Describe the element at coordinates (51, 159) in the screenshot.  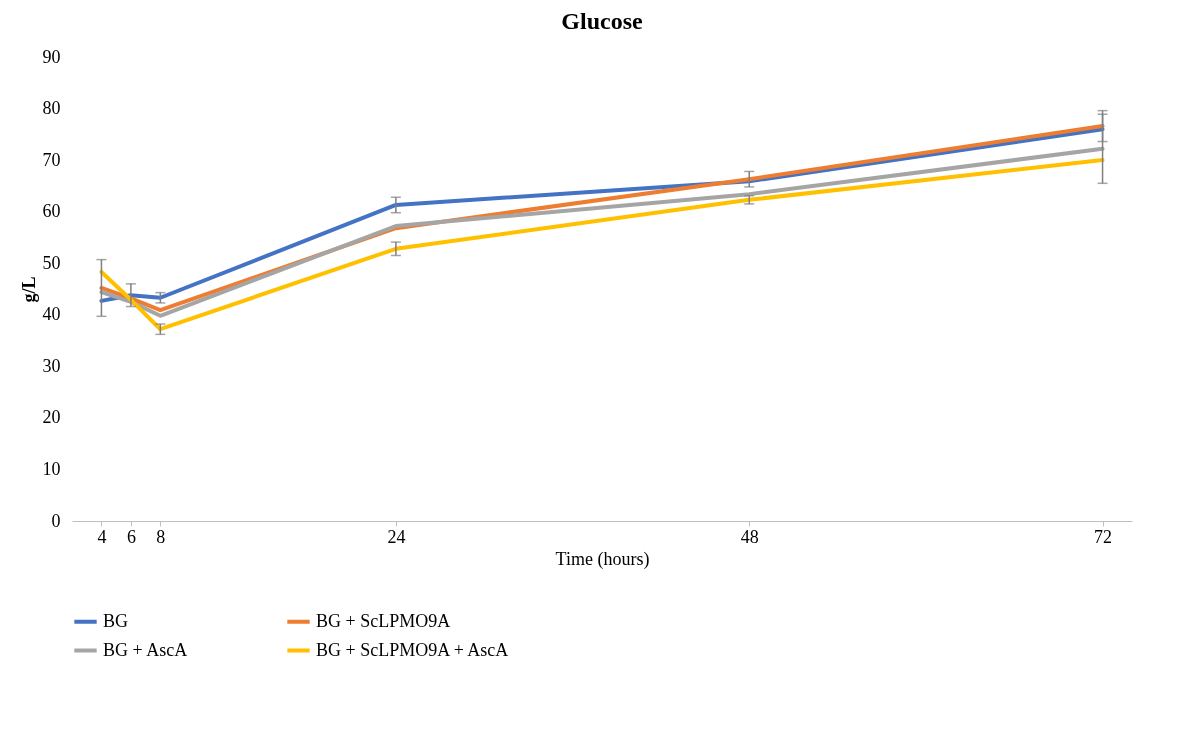
I see `y-tick-label: 70` at that location.